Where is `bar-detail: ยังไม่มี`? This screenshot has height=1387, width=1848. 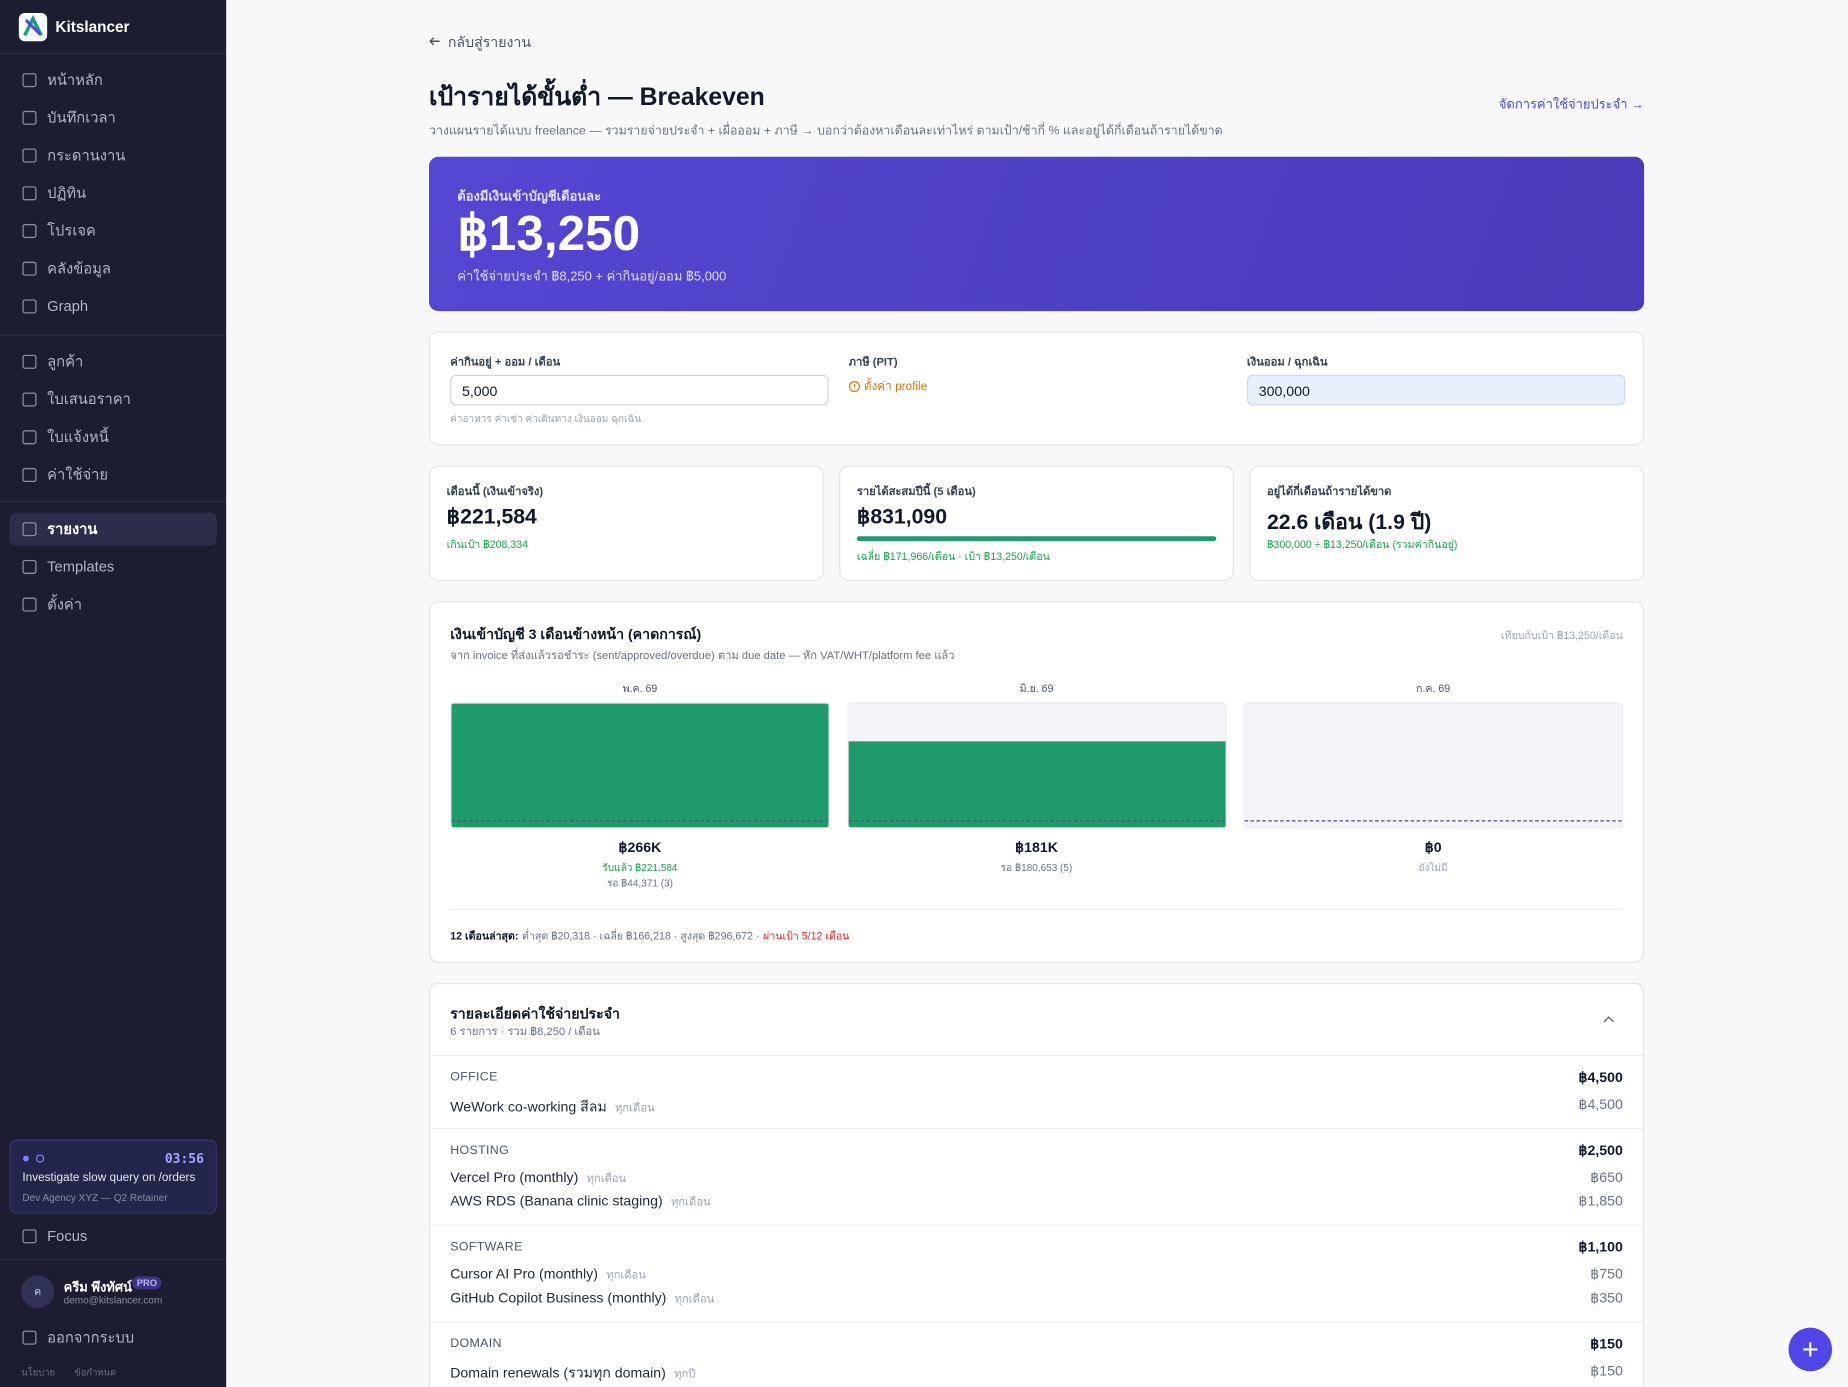 bar-detail: ยังไม่มี is located at coordinates (1433, 867).